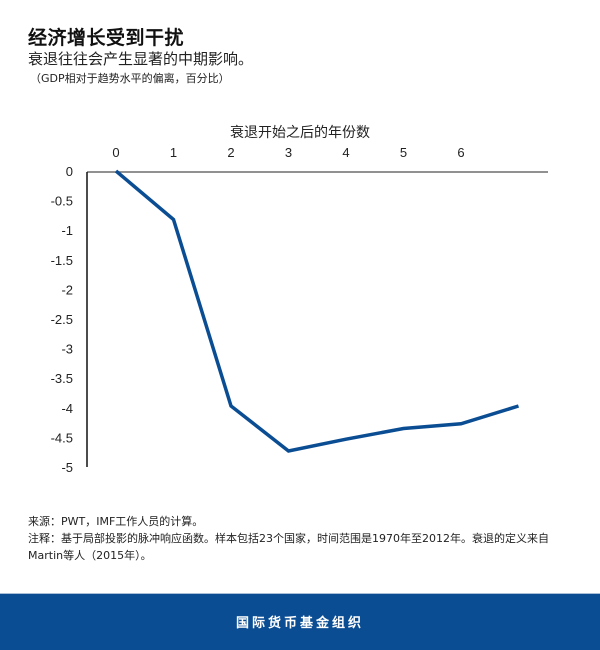 The image size is (600, 650). Describe the element at coordinates (106, 38) in the screenshot. I see `chart-title: 经济增长受到干扰` at that location.